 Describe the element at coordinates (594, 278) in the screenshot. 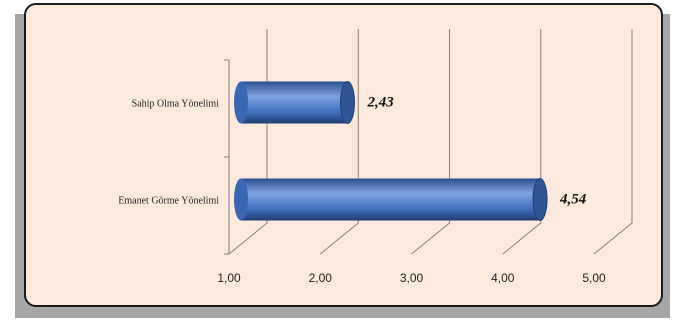

I see `x-tick-label: 5,00` at that location.